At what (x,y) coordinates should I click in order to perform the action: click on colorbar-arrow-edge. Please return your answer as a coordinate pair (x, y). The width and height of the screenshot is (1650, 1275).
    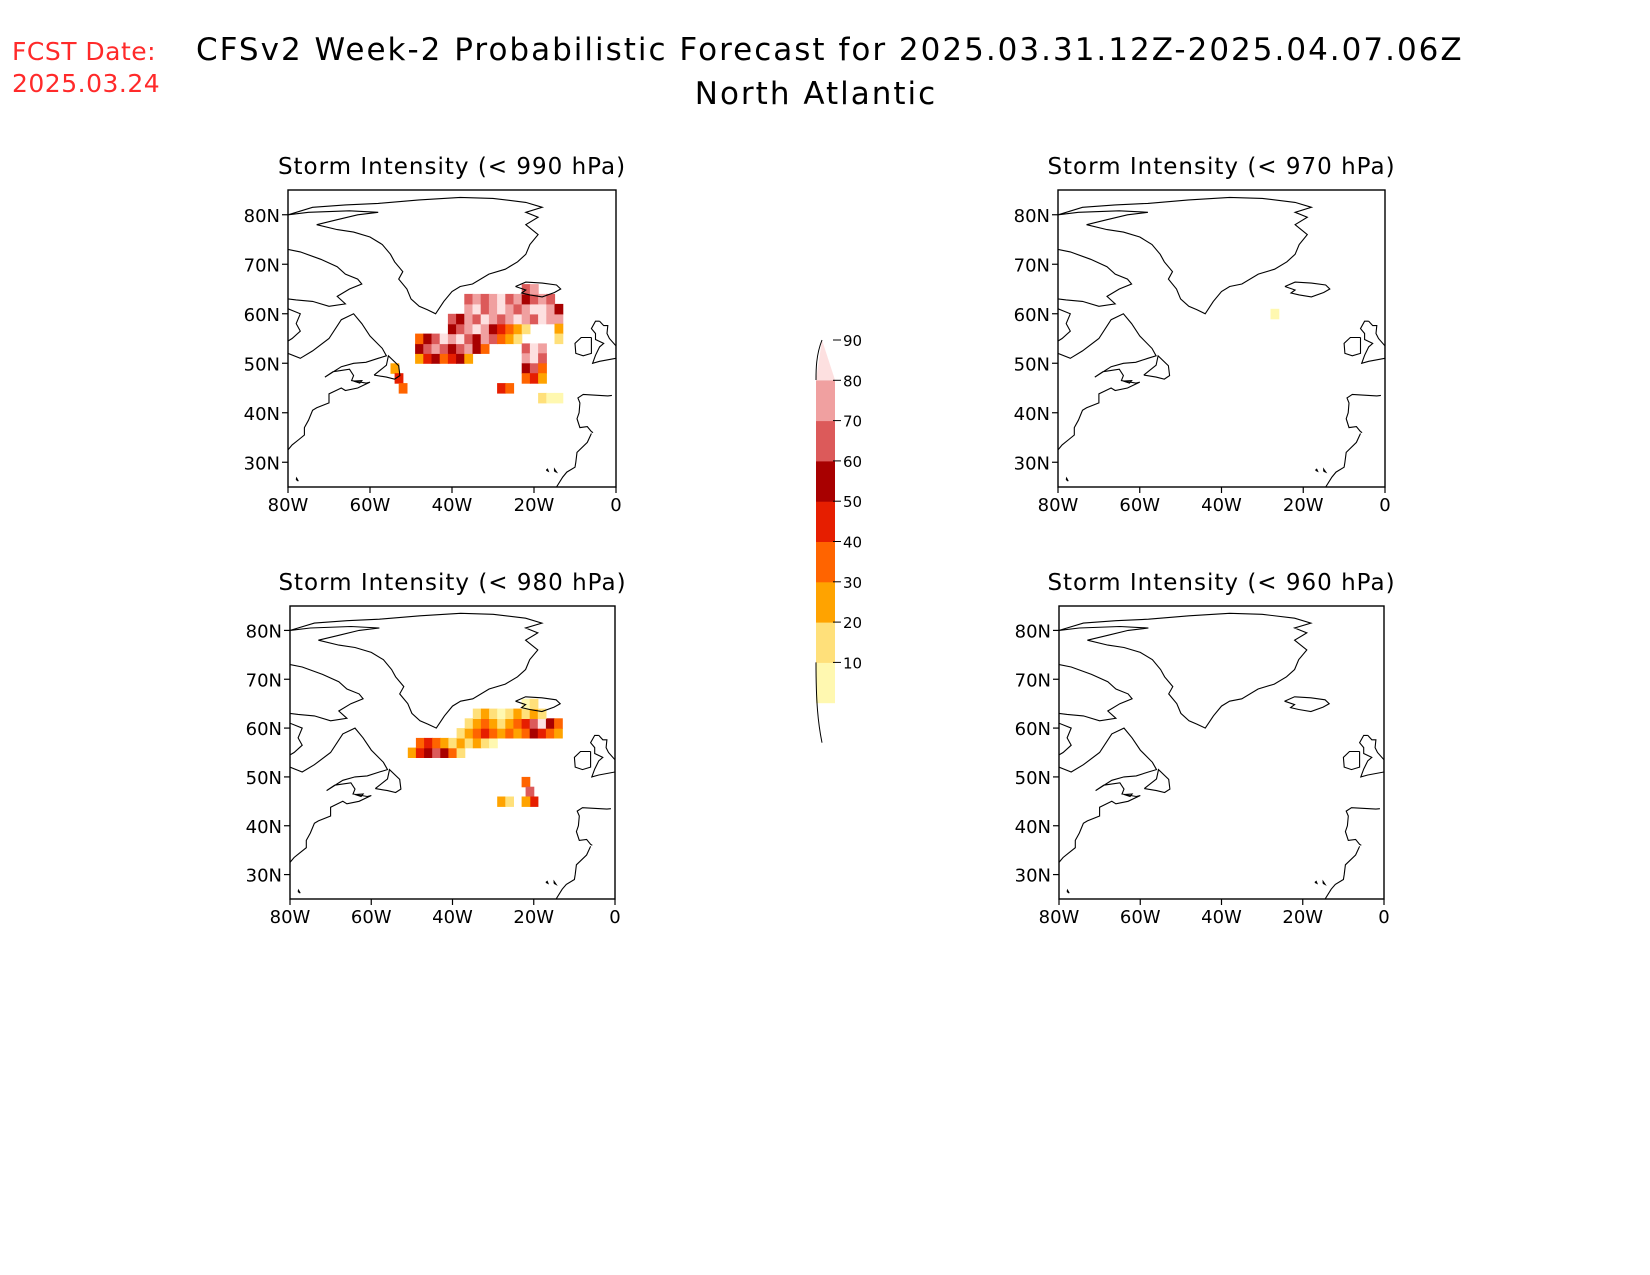
    Looking at the image, I should click on (819, 360).